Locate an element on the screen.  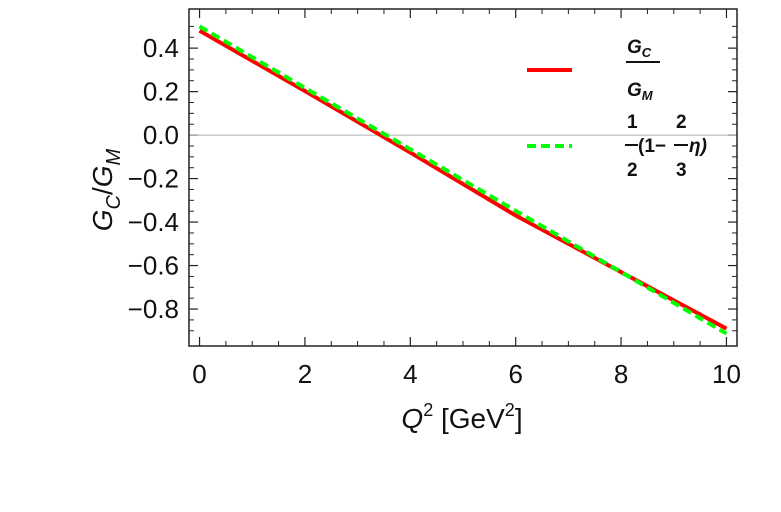
legend-label-approx-frac2-den: 3 is located at coordinates (681, 170).